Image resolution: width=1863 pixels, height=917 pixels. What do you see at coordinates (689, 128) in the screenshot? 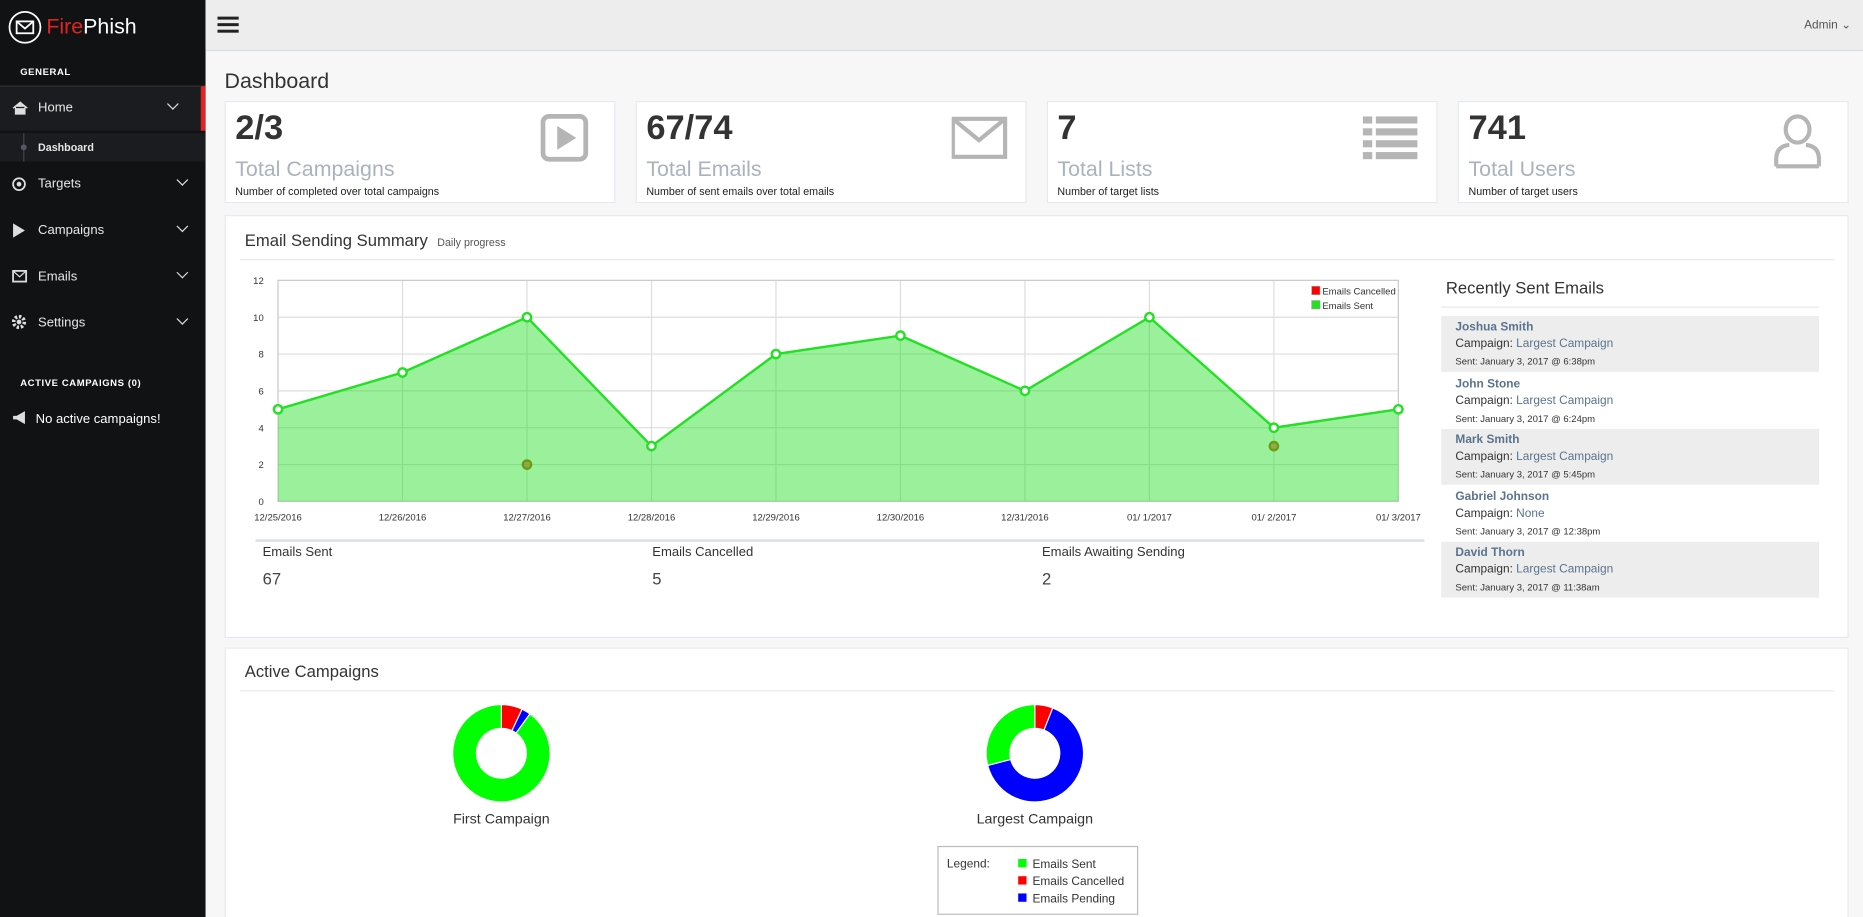
I see `card-value: 67/74` at bounding box center [689, 128].